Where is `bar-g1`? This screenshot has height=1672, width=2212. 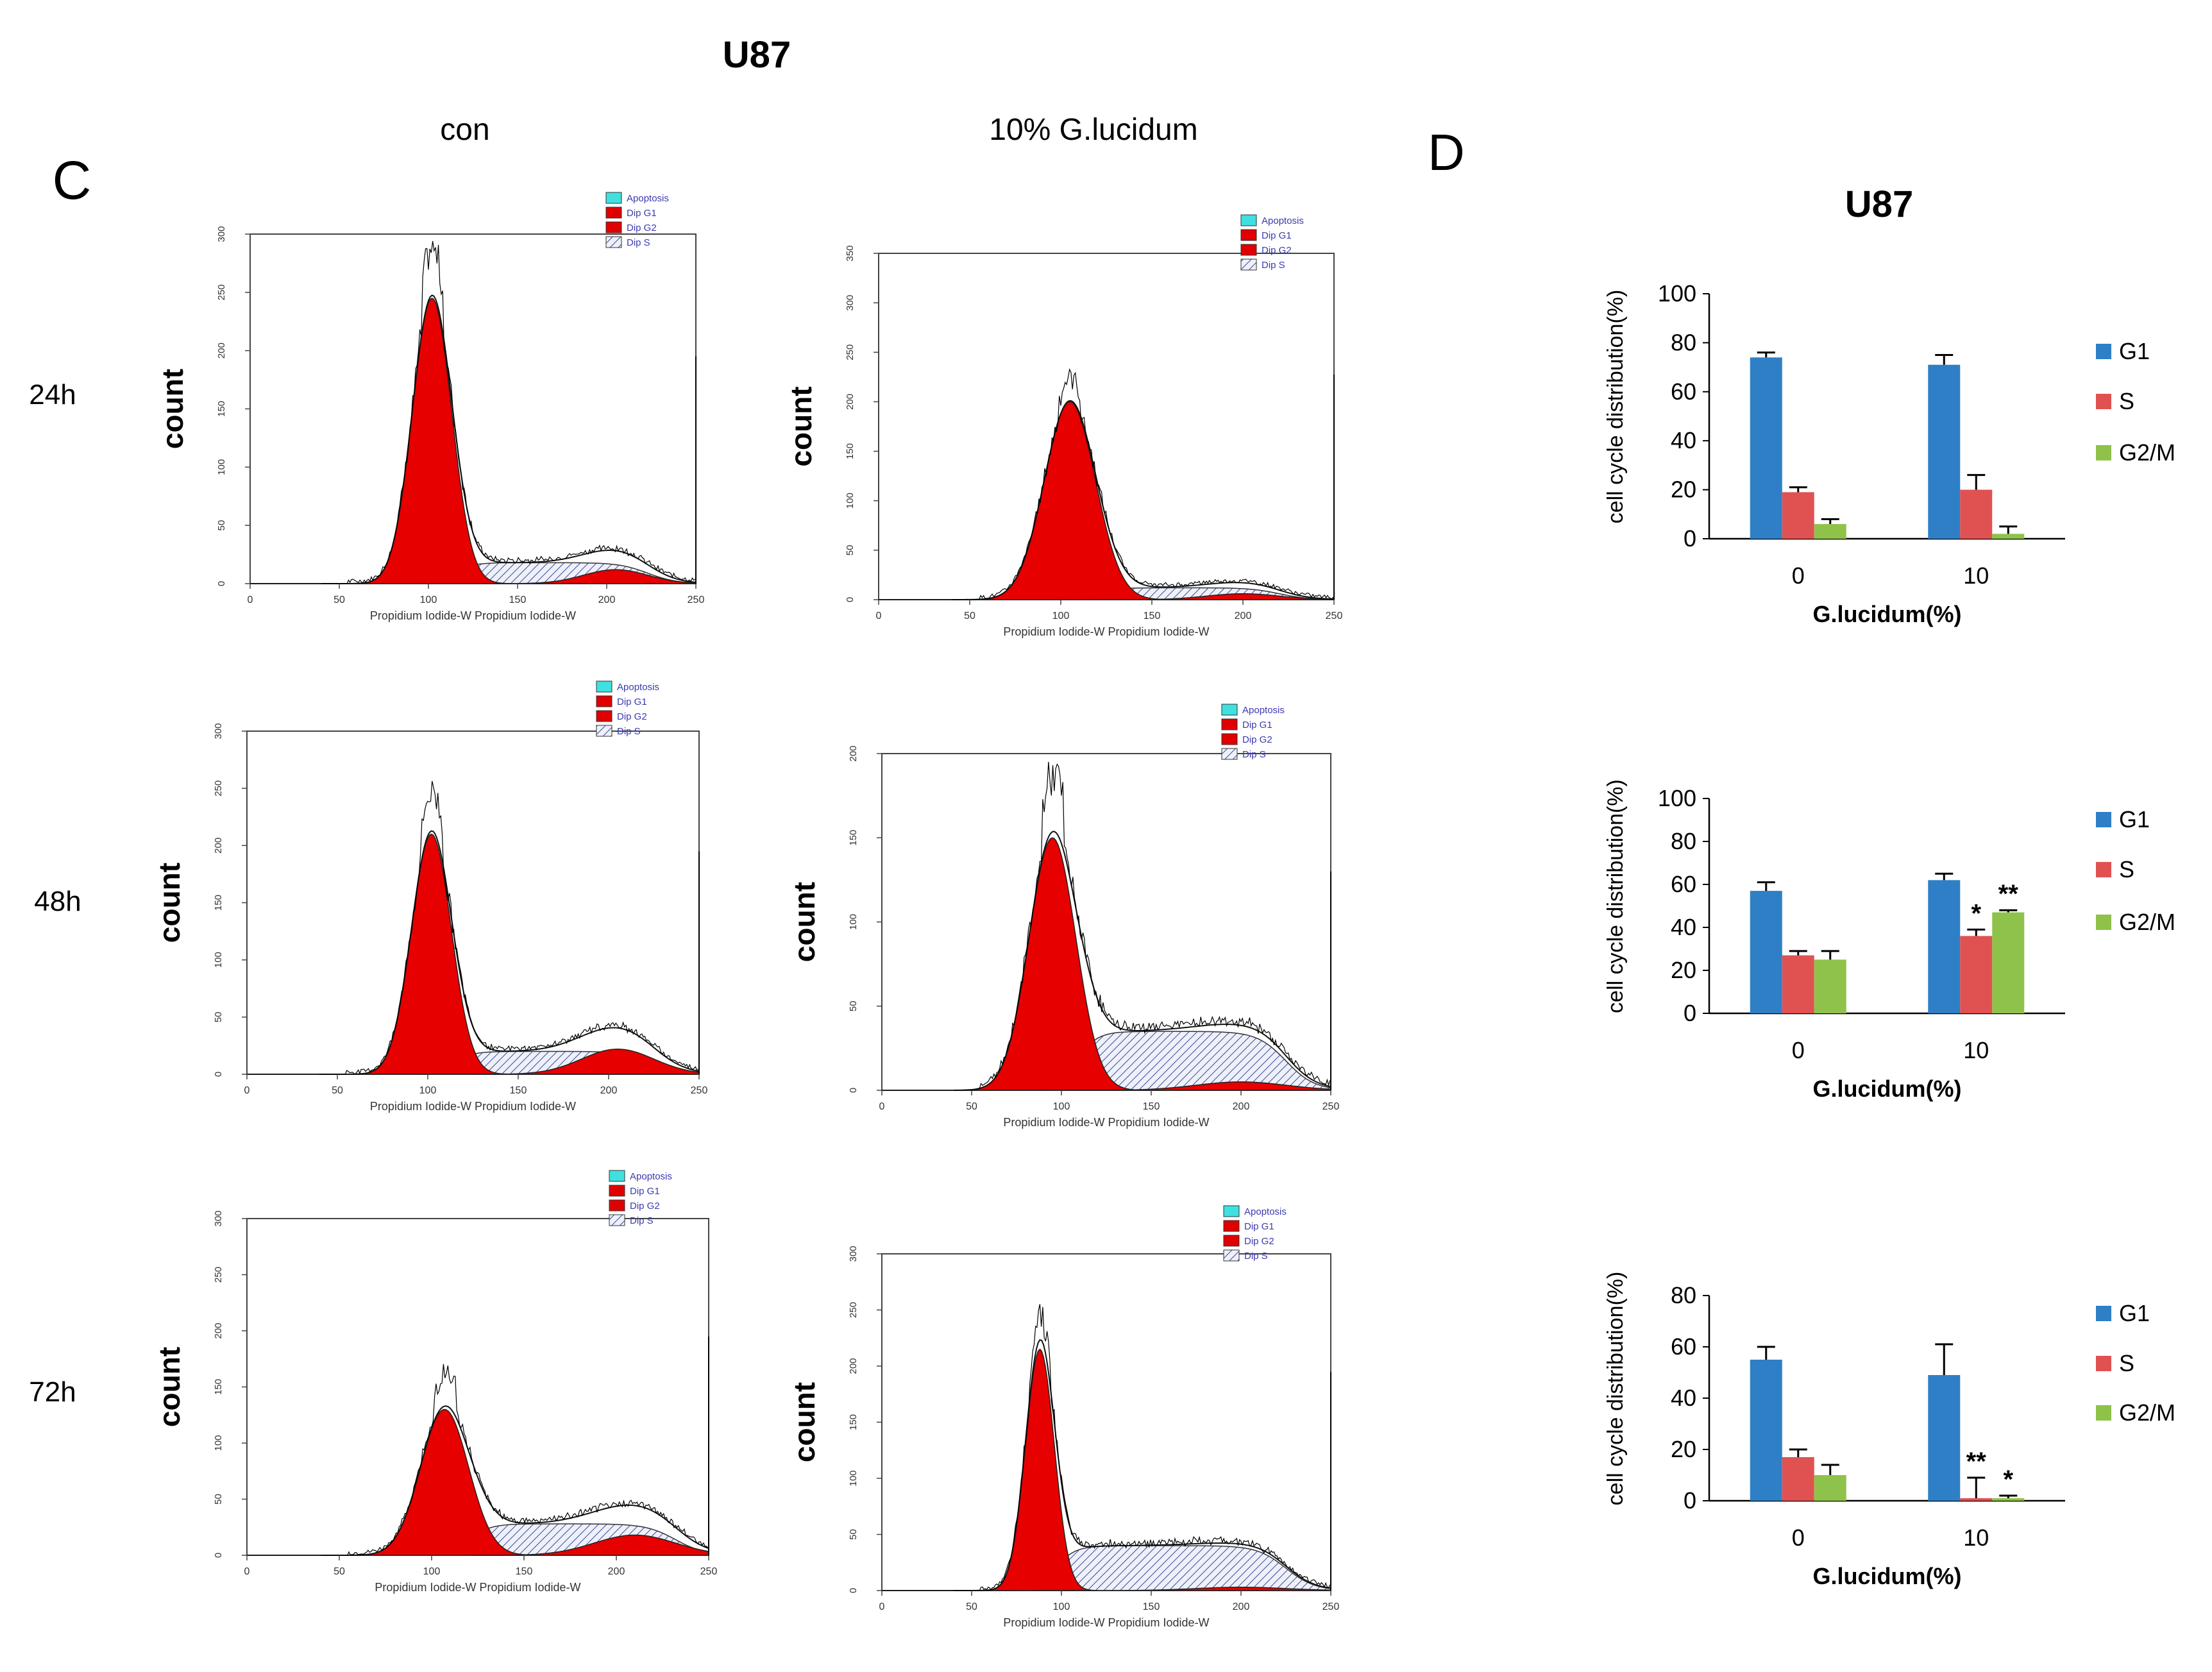
bar-g1 is located at coordinates (1766, 952).